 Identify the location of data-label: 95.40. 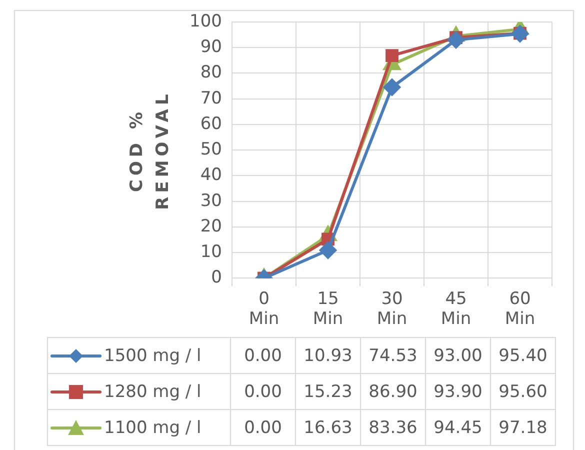
(523, 356).